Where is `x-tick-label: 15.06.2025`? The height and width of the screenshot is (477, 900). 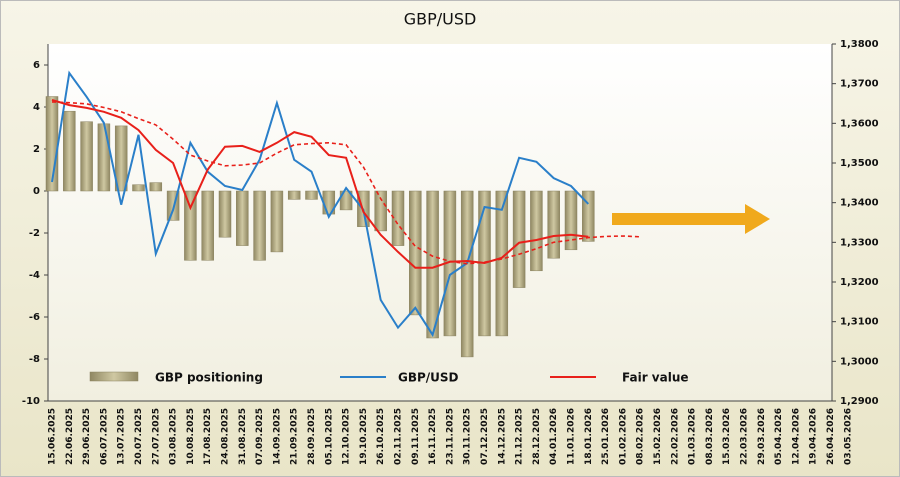
x-tick-label: 15.06.2025 is located at coordinates (53, 436).